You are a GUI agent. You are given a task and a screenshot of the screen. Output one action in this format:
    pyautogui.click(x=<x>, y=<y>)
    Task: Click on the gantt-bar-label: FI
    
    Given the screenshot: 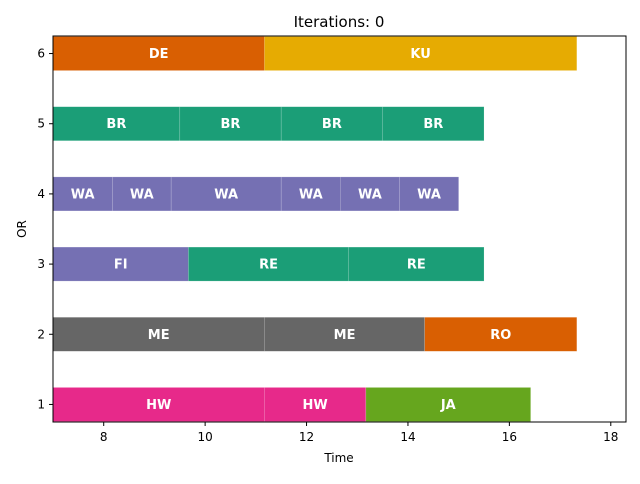 What is the action you would take?
    pyautogui.click(x=121, y=265)
    